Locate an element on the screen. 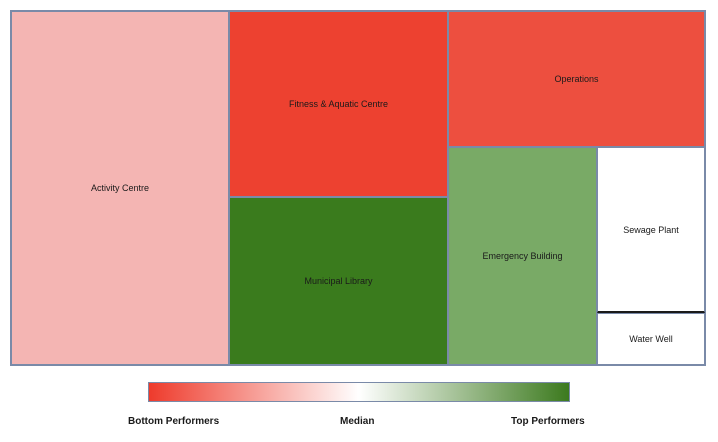  tile-water-well: Water Well is located at coordinates (651, 339).